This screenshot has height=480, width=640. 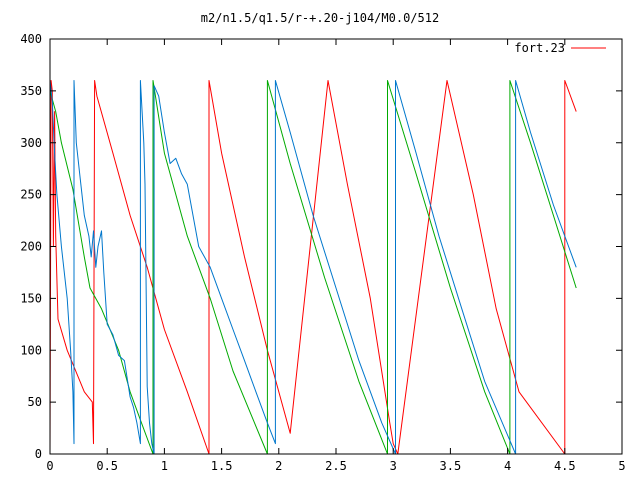 What do you see at coordinates (38, 454) in the screenshot?
I see `y-tick-label: 0` at bounding box center [38, 454].